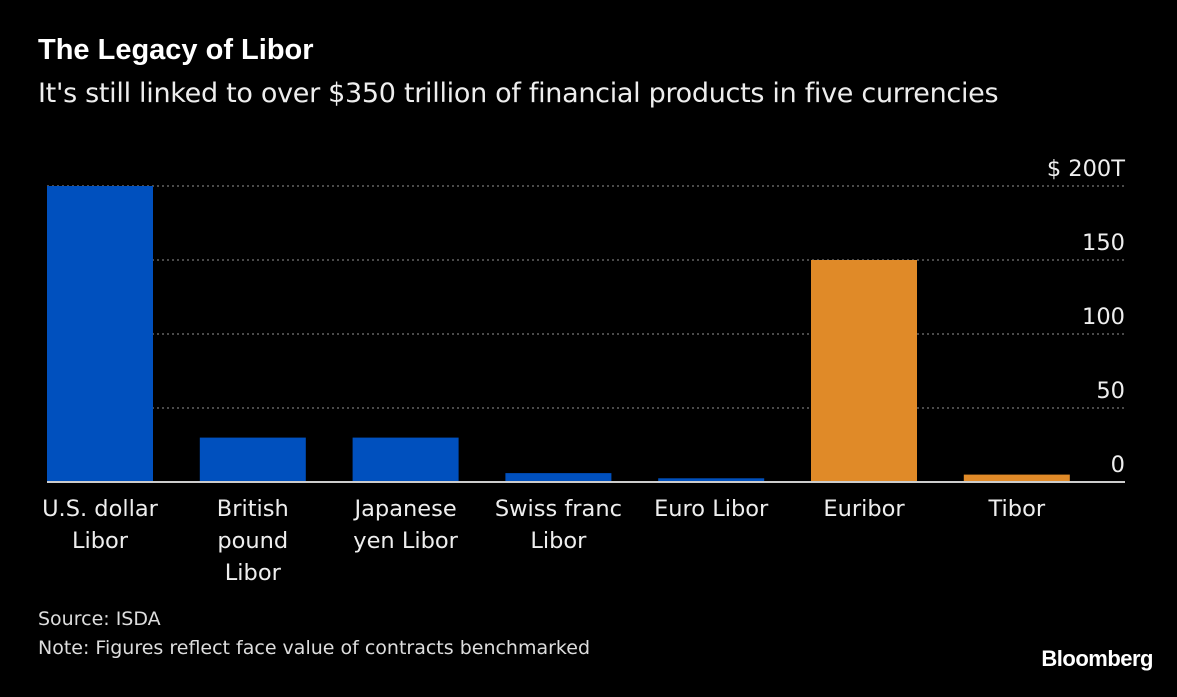 The width and height of the screenshot is (1177, 697). Describe the element at coordinates (1086, 169) in the screenshot. I see `y-tick-label: $ 200T` at that location.